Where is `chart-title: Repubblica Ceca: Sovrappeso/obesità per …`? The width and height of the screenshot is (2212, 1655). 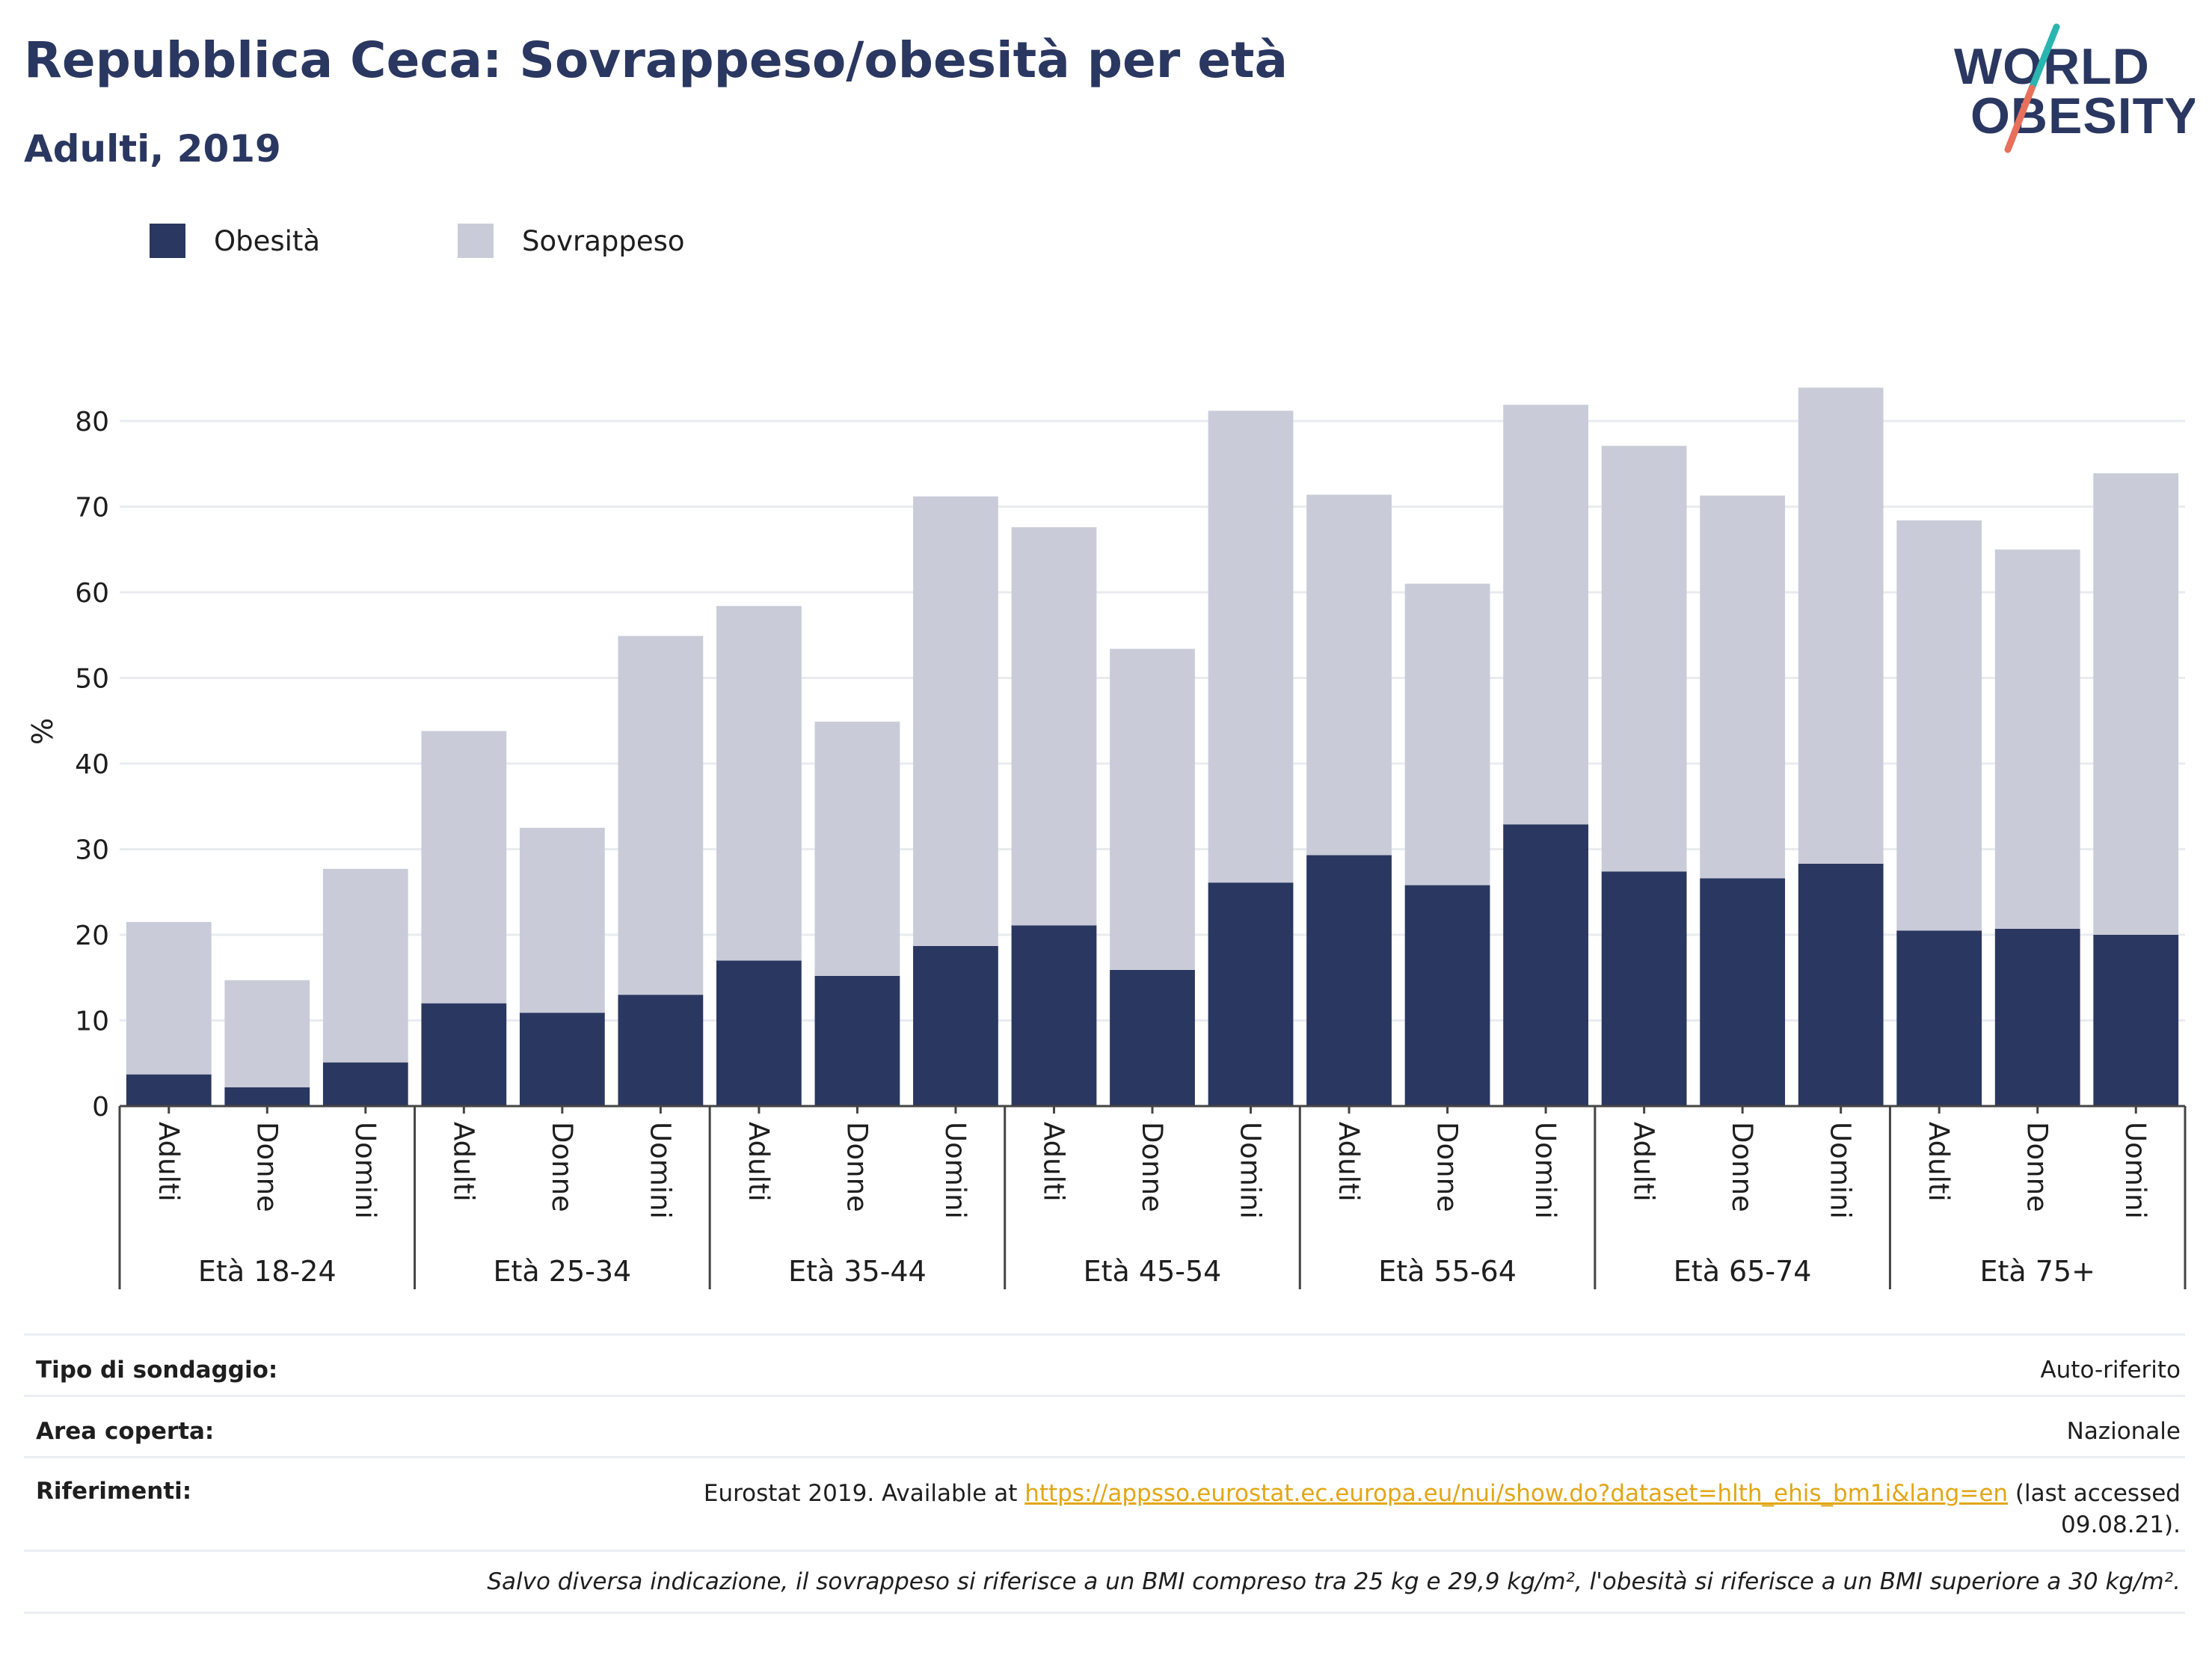 chart-title: Repubblica Ceca: Sovrappeso/obesità per … is located at coordinates (656, 60).